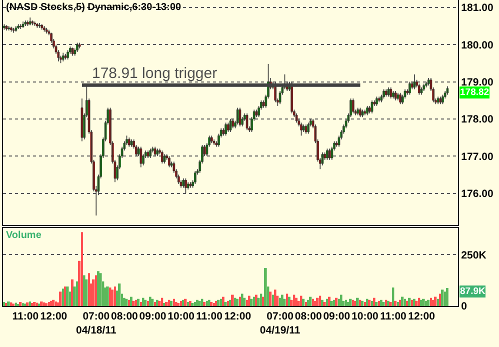 Image resolution: width=499 pixels, height=347 pixels. I want to click on y-tick-label: 176.00, so click(477, 194).